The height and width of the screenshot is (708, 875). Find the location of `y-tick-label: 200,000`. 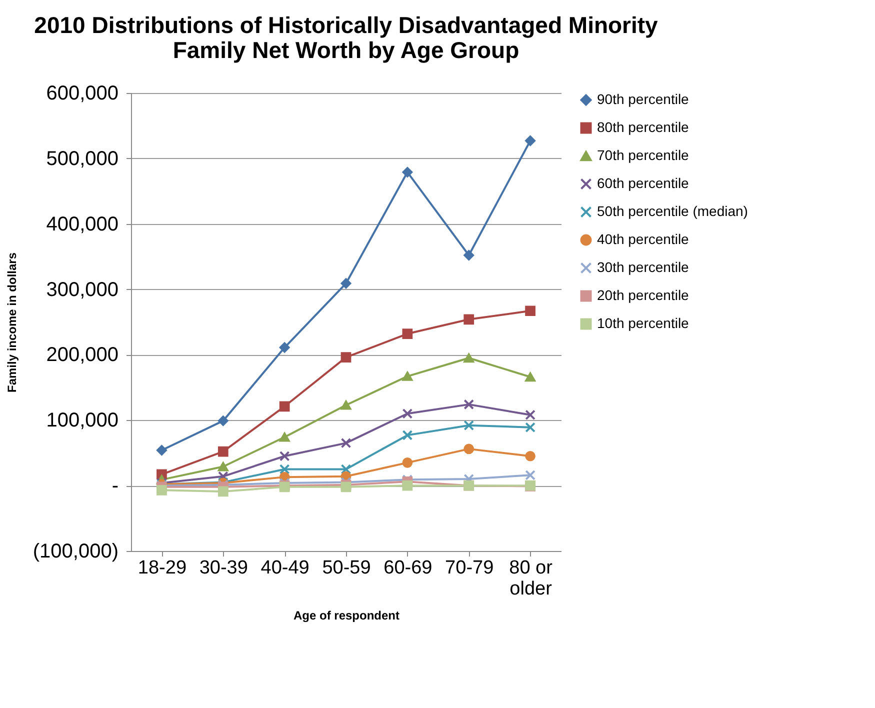

y-tick-label: 200,000 is located at coordinates (82, 355).